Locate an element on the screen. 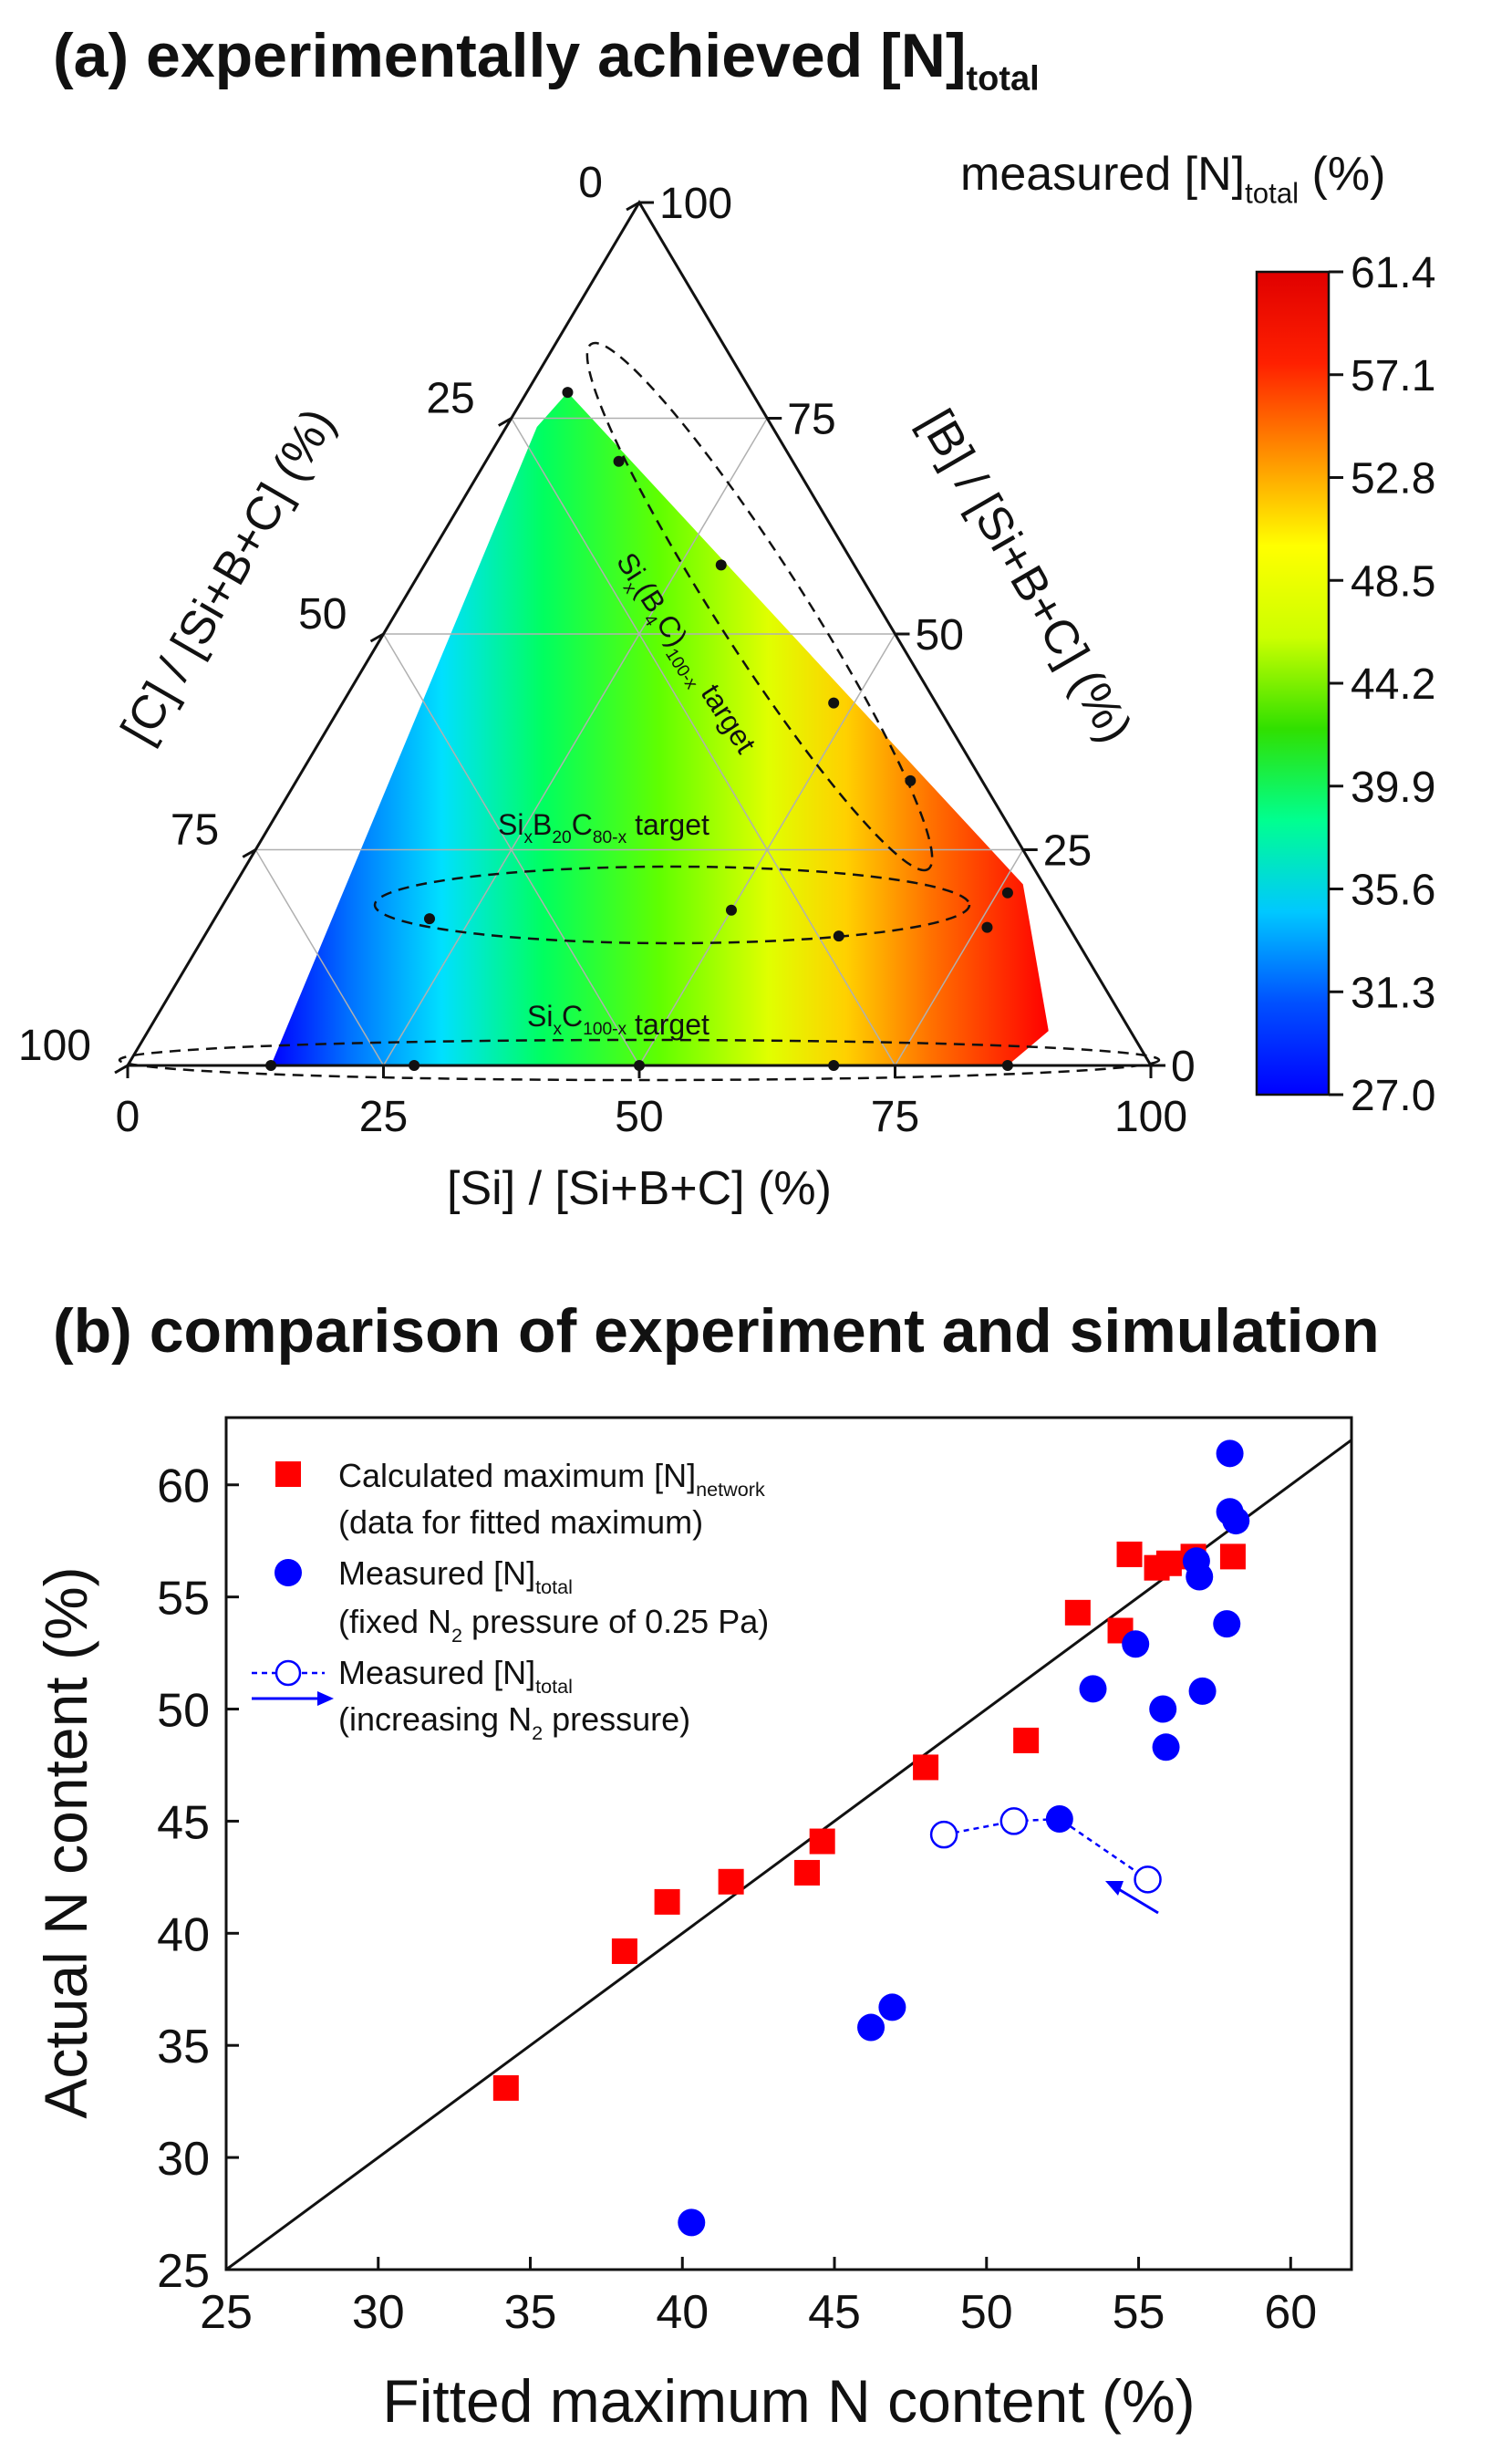 This screenshot has height=2442, width=1512. y-tick-label: 45 is located at coordinates (183, 1822).